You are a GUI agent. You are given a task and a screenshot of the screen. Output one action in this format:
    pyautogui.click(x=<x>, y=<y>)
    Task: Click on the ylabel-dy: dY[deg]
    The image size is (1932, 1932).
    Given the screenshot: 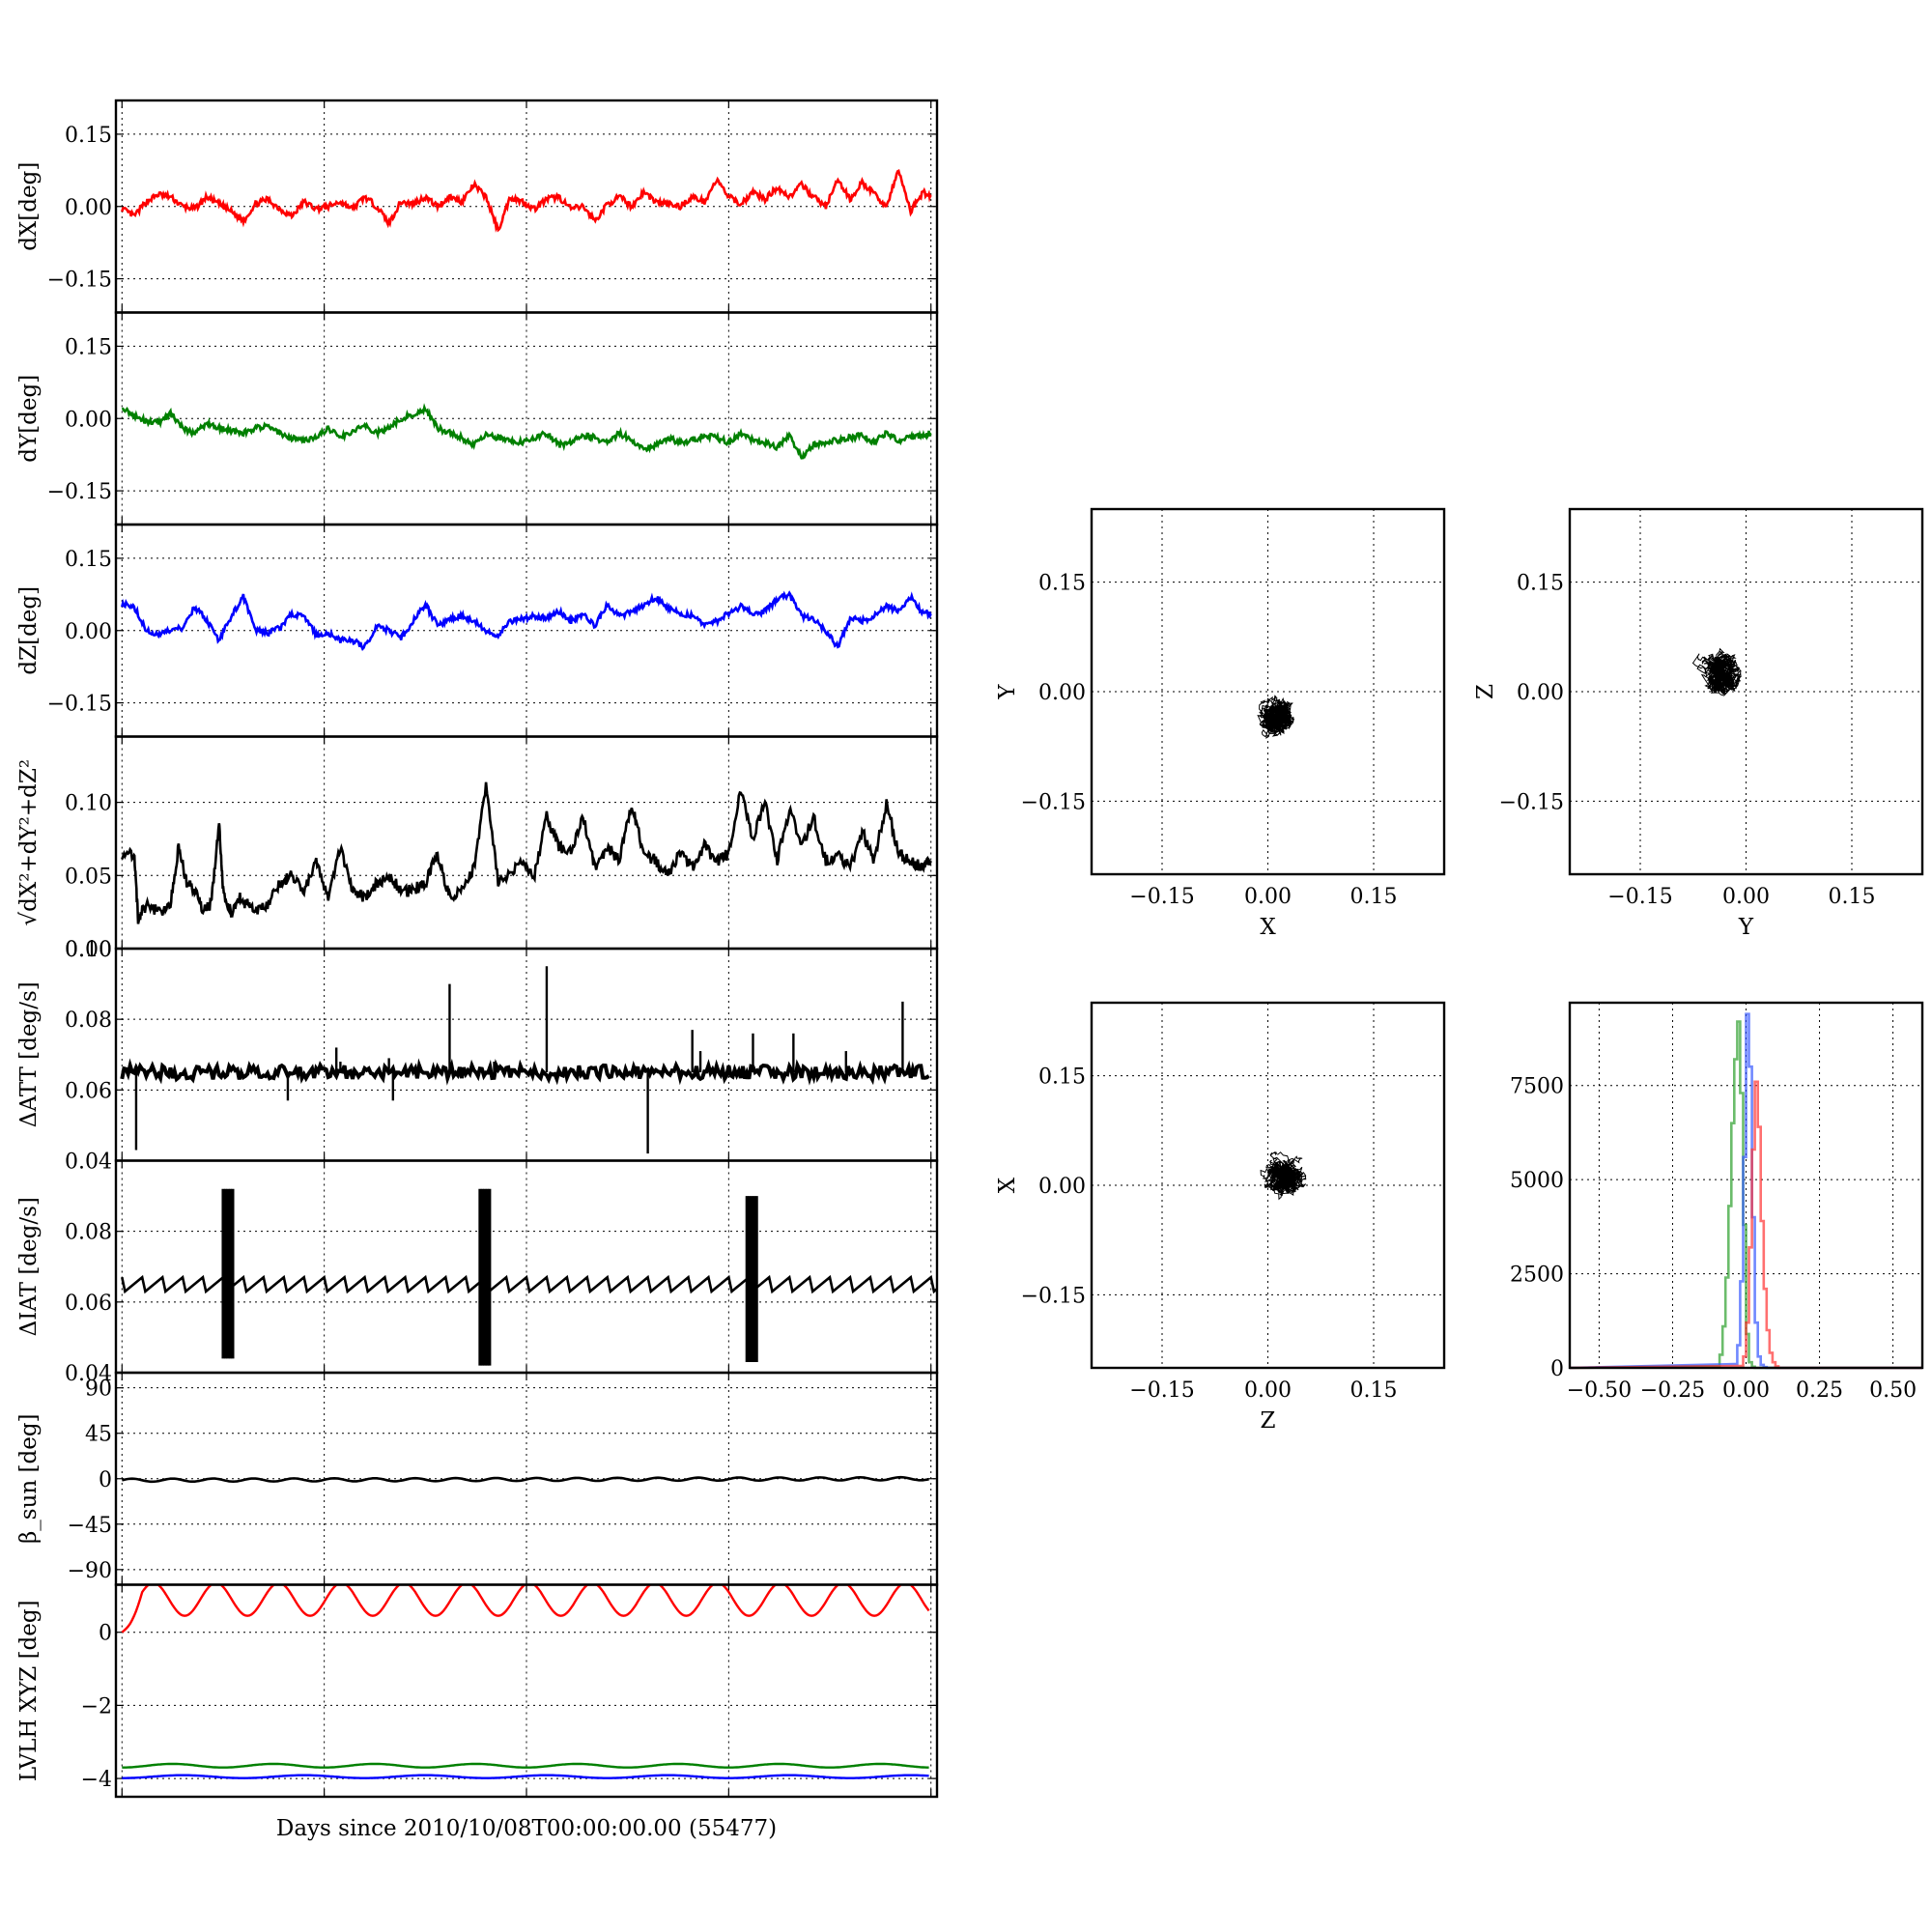 What is the action you would take?
    pyautogui.click(x=29, y=419)
    